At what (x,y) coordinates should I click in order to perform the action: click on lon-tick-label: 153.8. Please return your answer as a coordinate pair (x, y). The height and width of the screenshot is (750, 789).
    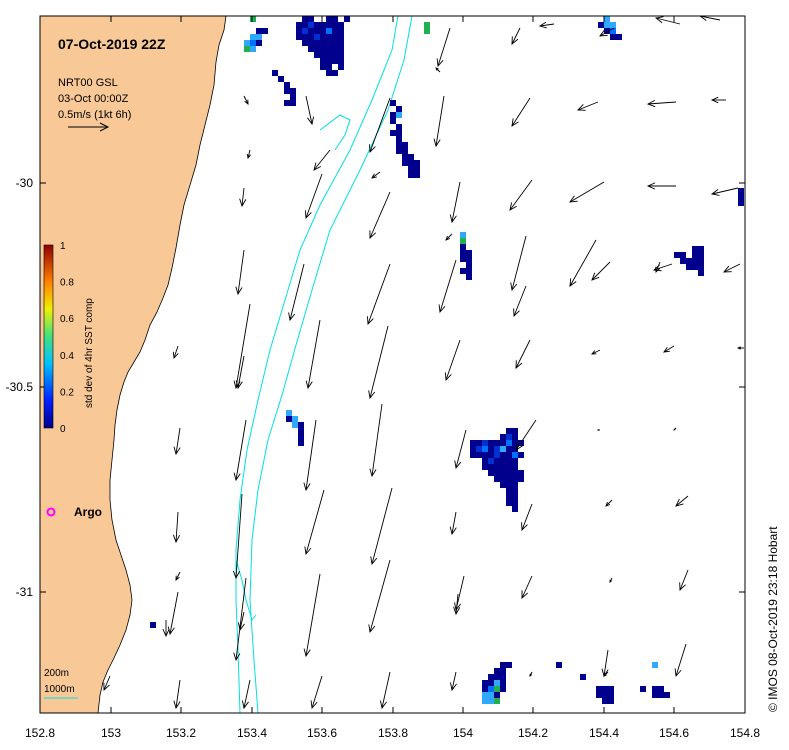
    Looking at the image, I should click on (393, 733).